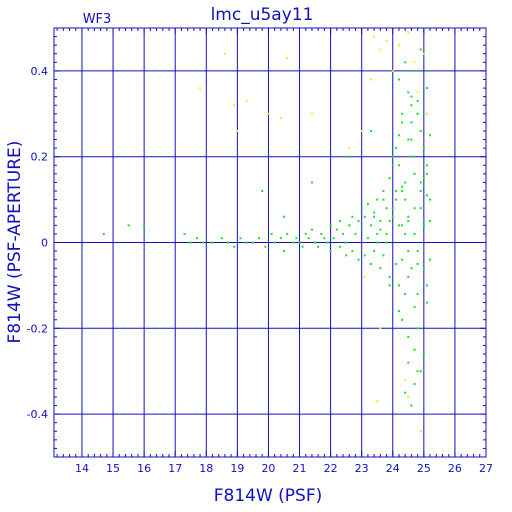 The width and height of the screenshot is (512, 512). What do you see at coordinates (40, 157) in the screenshot?
I see `y-tick-label: 0.2` at bounding box center [40, 157].